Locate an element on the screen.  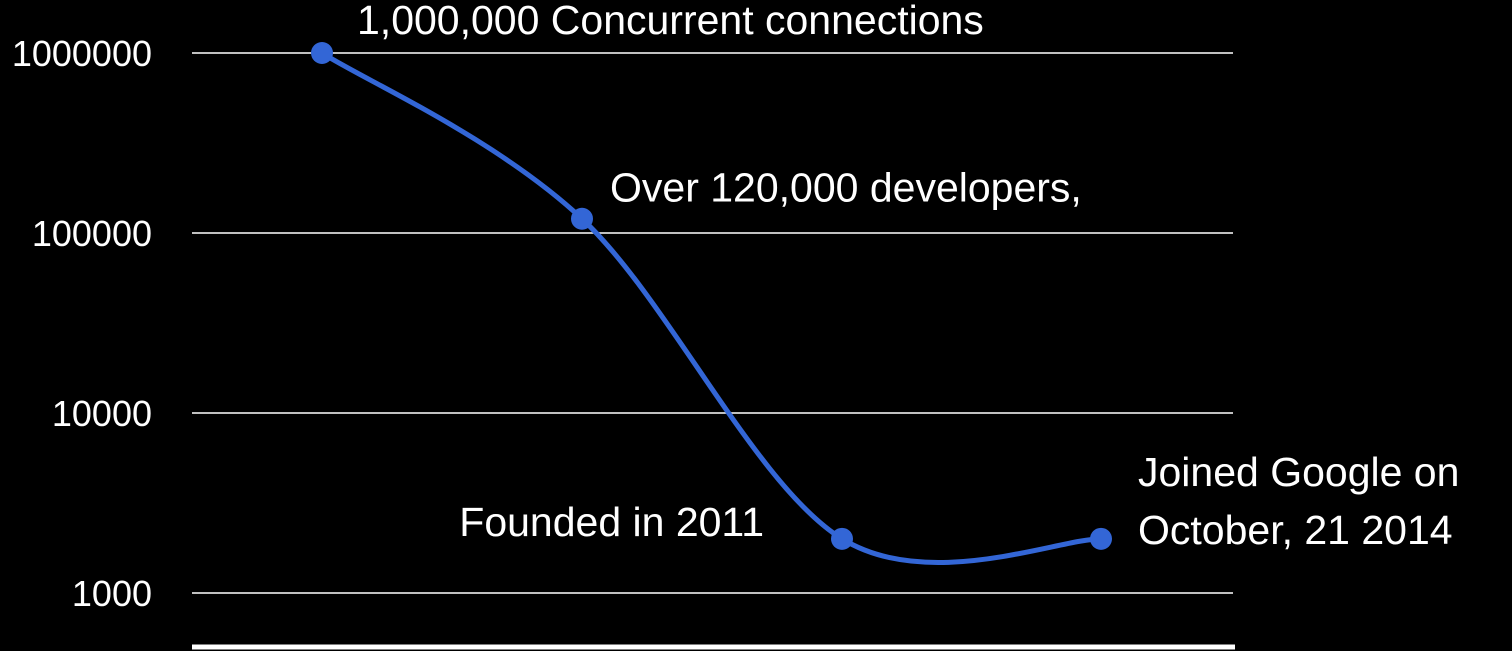
y-tick-label: 100000 is located at coordinates (92, 233).